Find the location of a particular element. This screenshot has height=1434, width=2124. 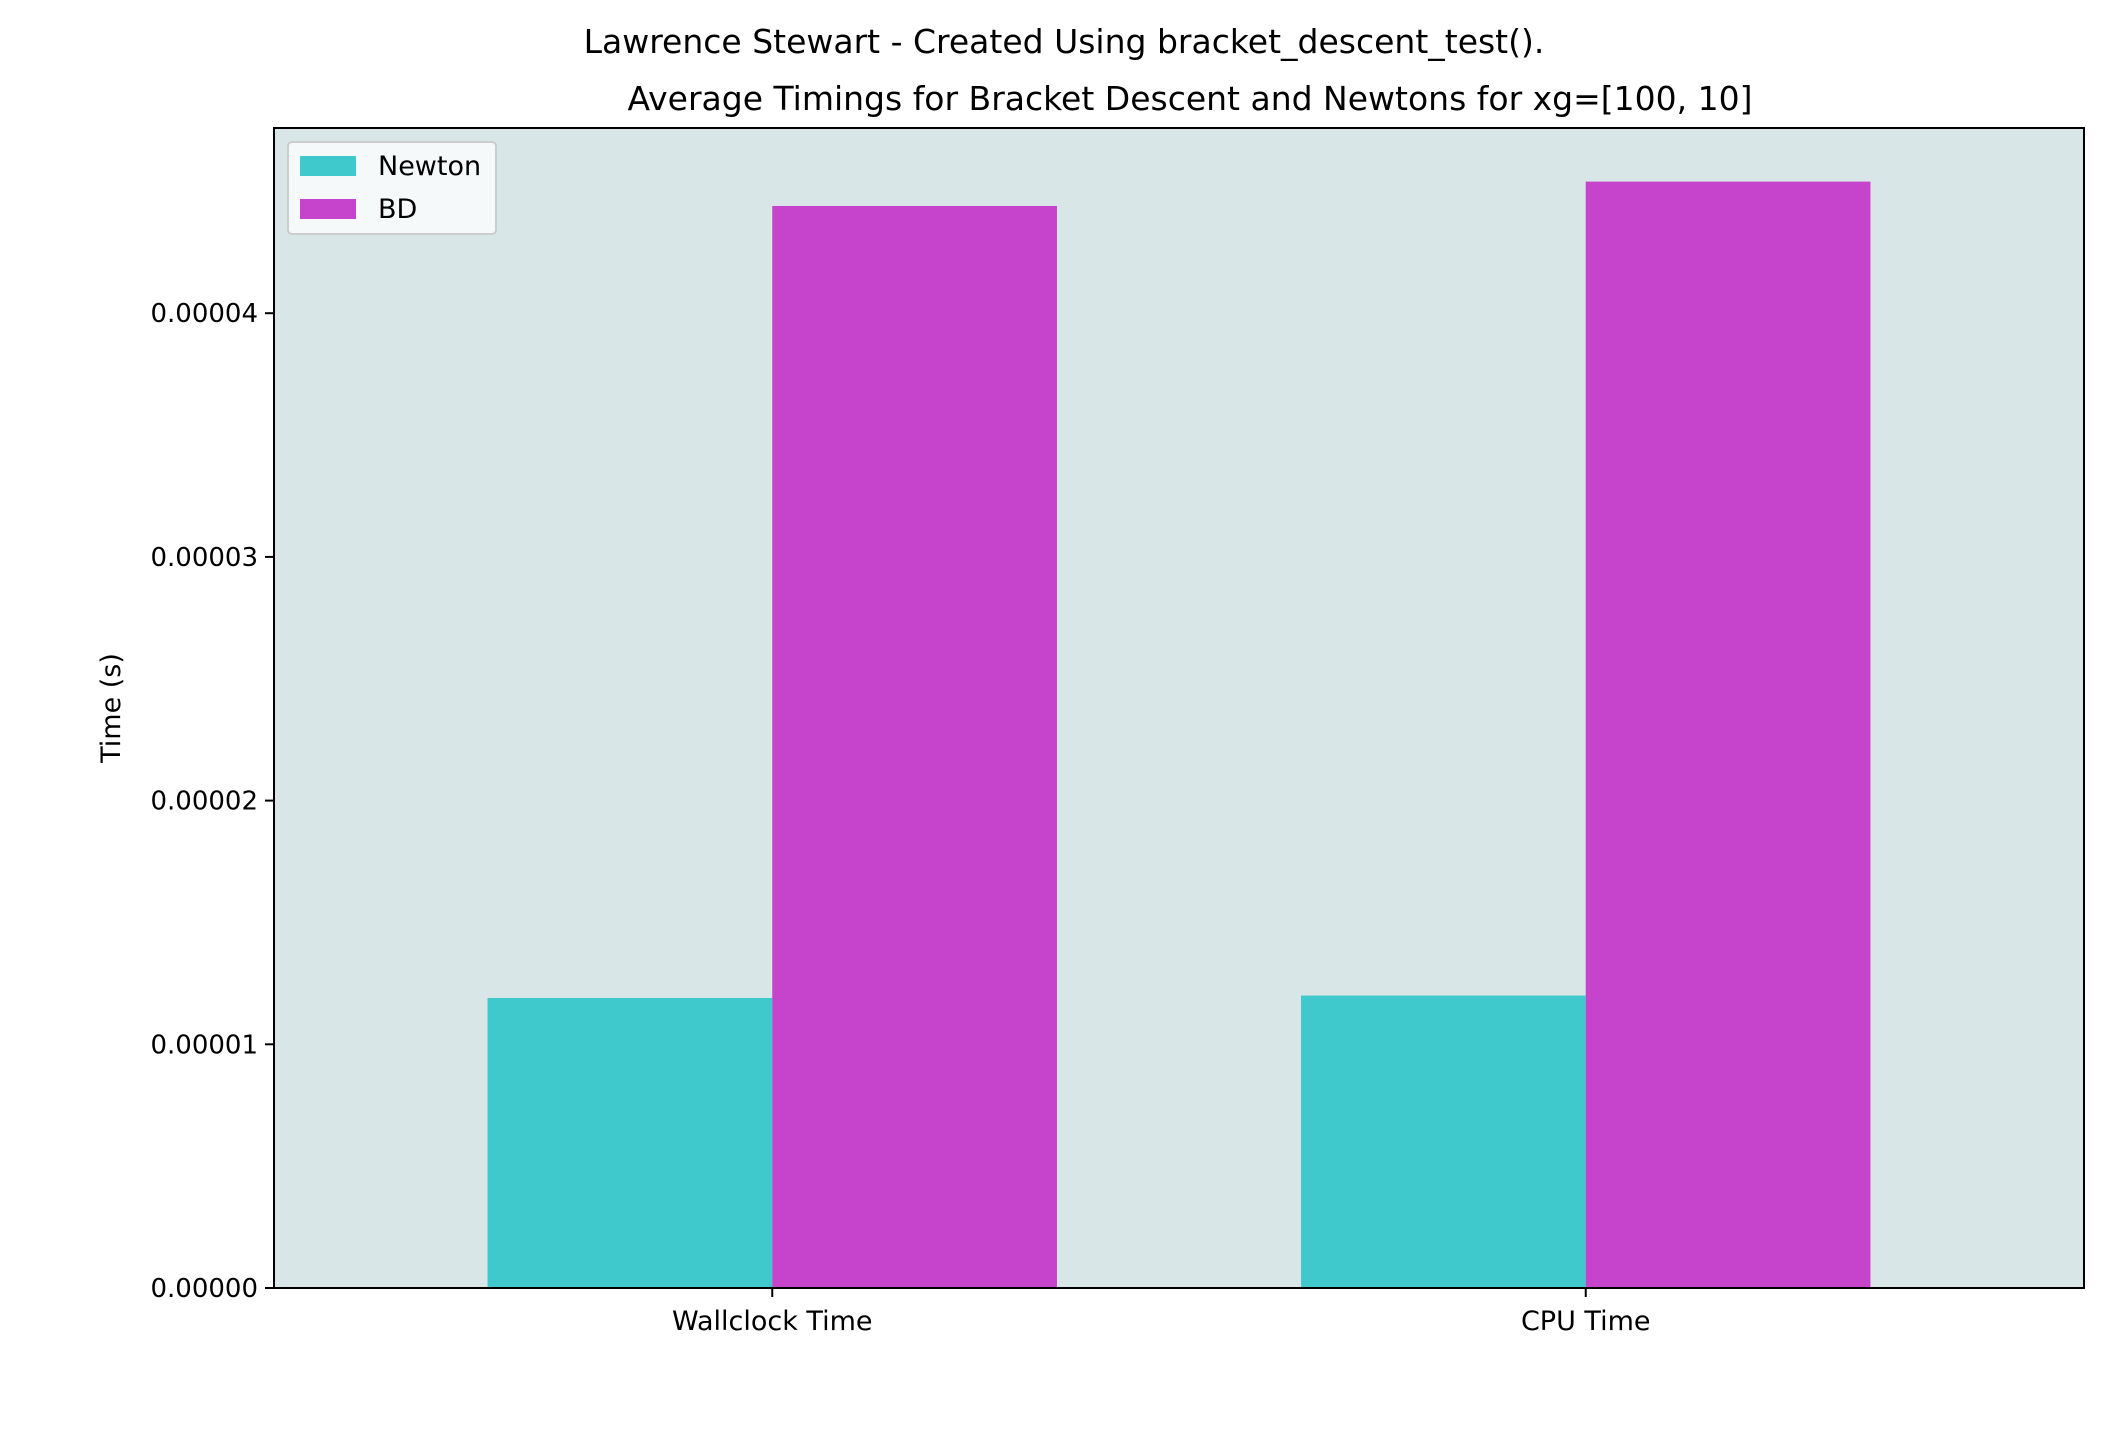

y-axis-label: Time (s) is located at coordinates (111, 708).